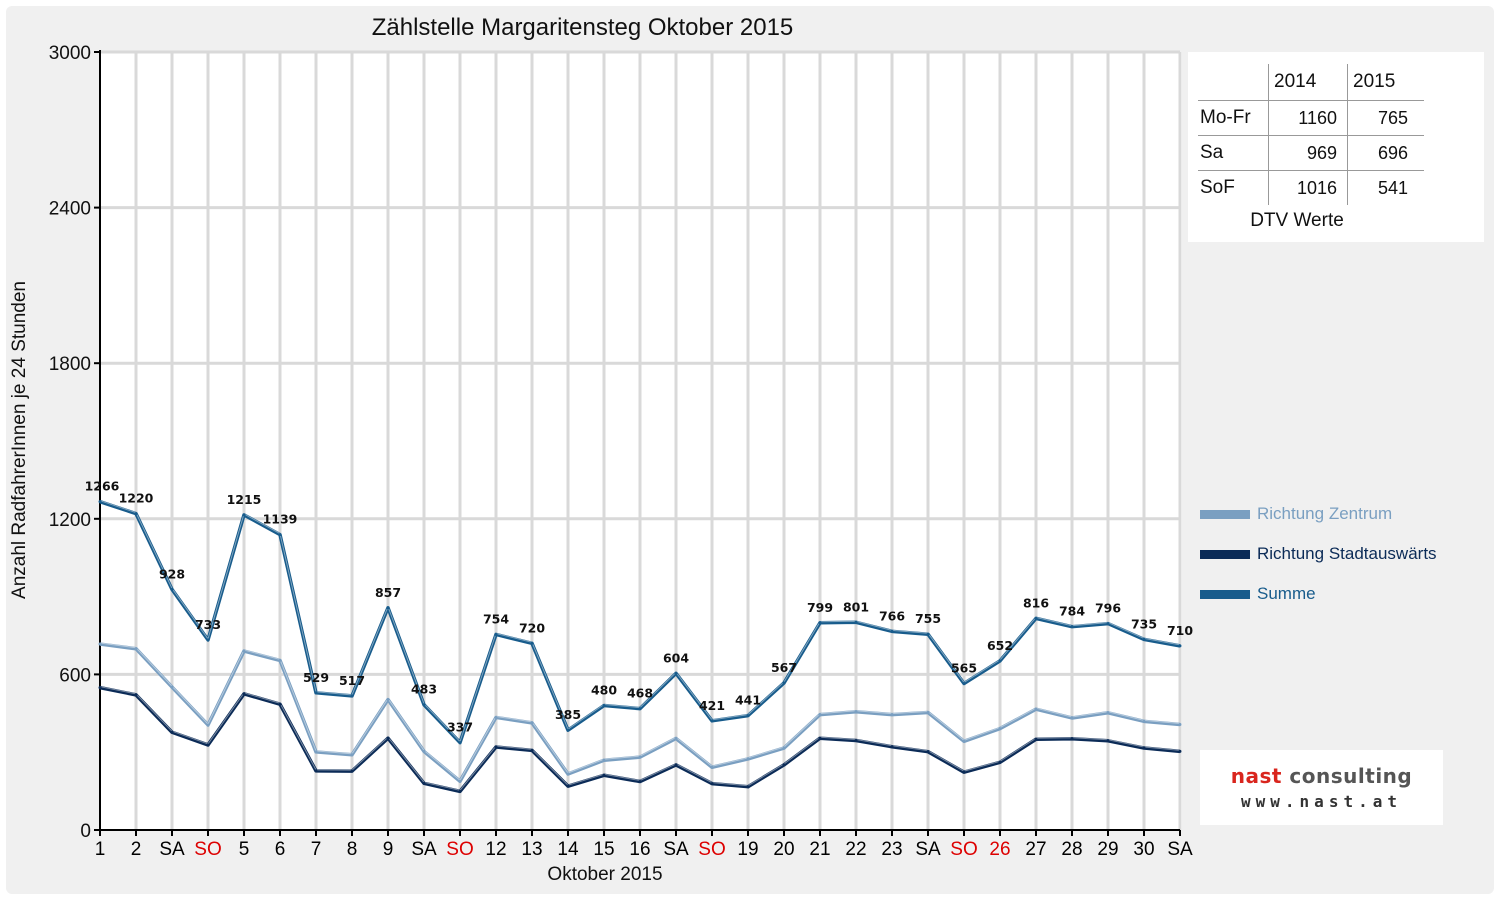  What do you see at coordinates (568, 849) in the screenshot?
I see `x-tick-label: 14` at bounding box center [568, 849].